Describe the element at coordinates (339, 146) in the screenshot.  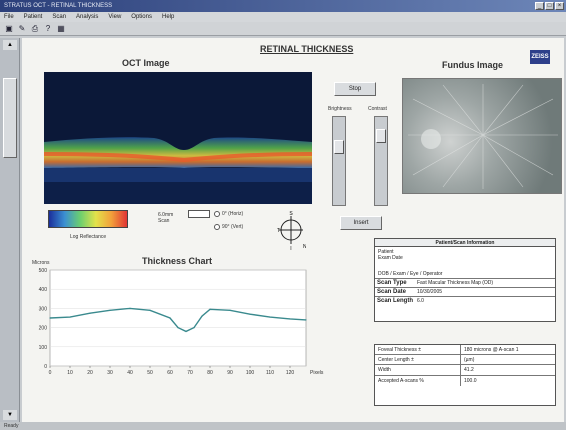
I see `brightness-slider-knob` at that location.